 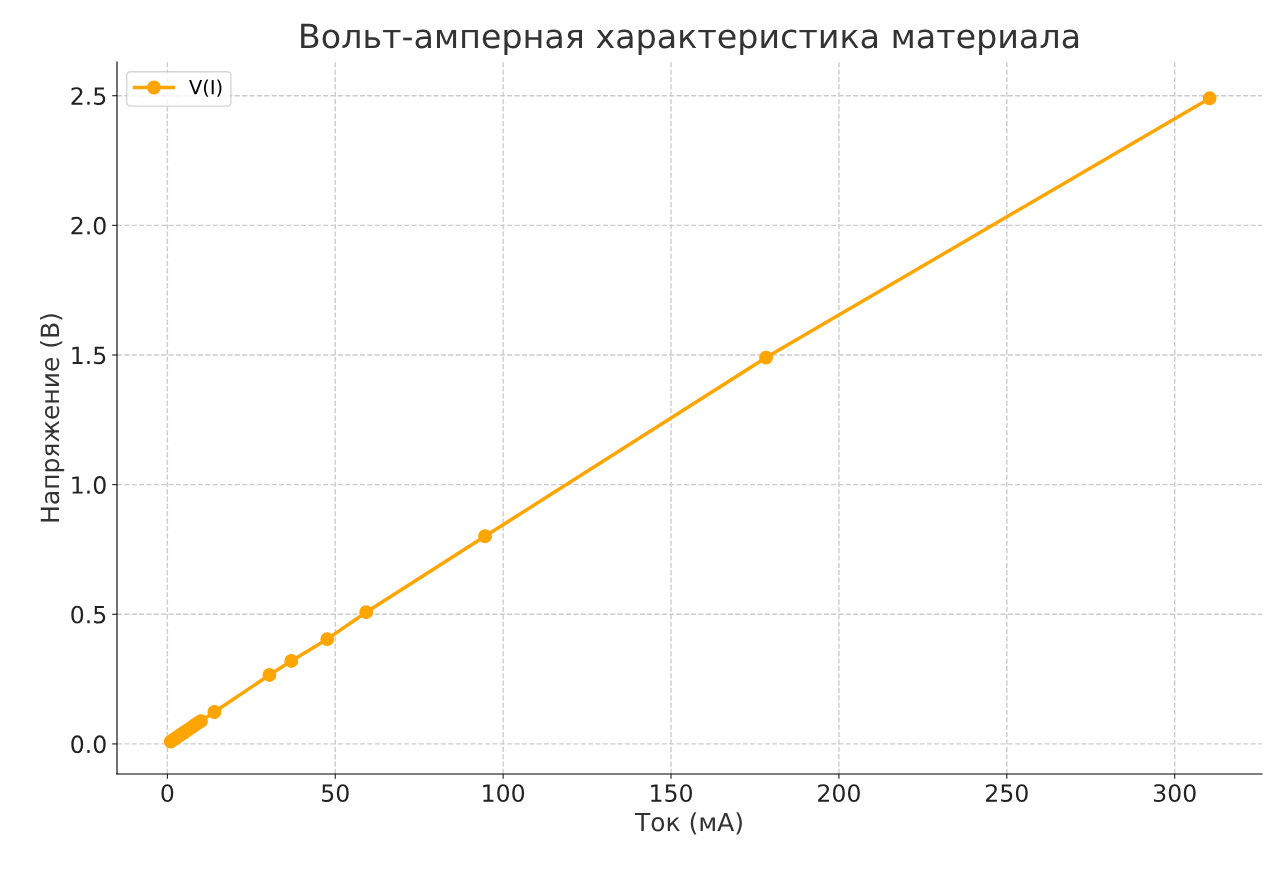 What do you see at coordinates (167, 793) in the screenshot?
I see `x-tick-label: 0` at bounding box center [167, 793].